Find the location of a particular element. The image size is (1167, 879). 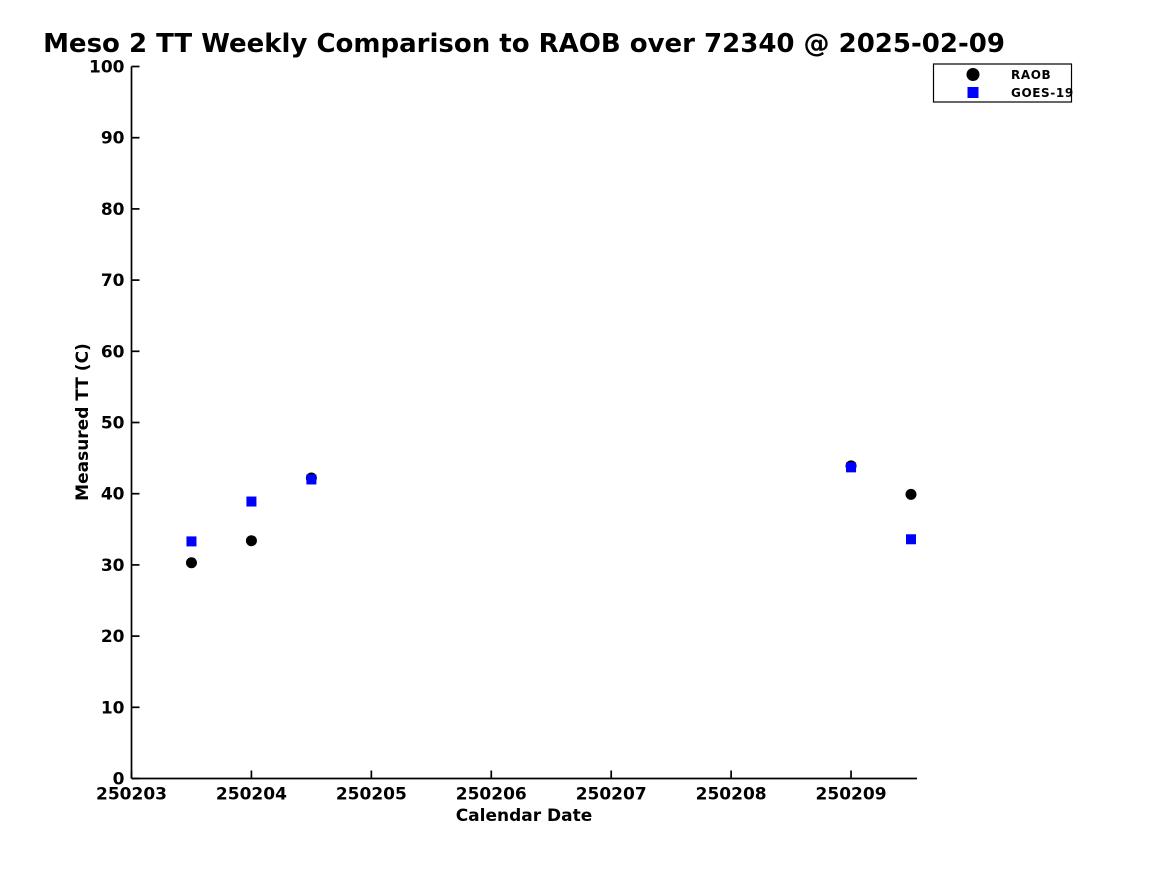

y-tick-label: 70 is located at coordinates (113, 281).